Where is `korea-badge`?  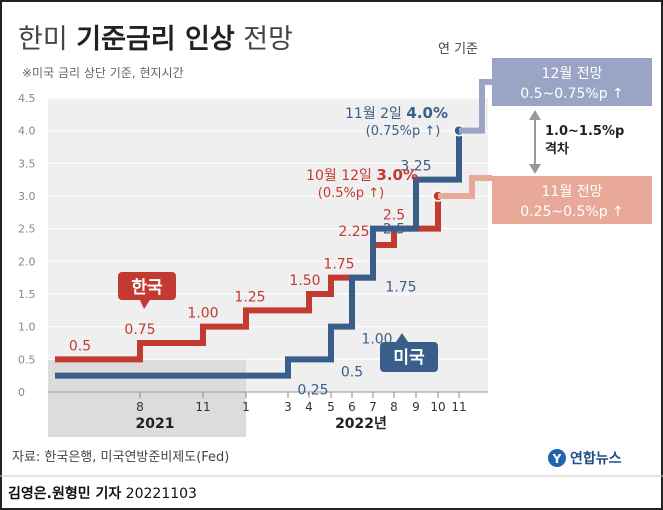
korea-badge is located at coordinates (147, 286).